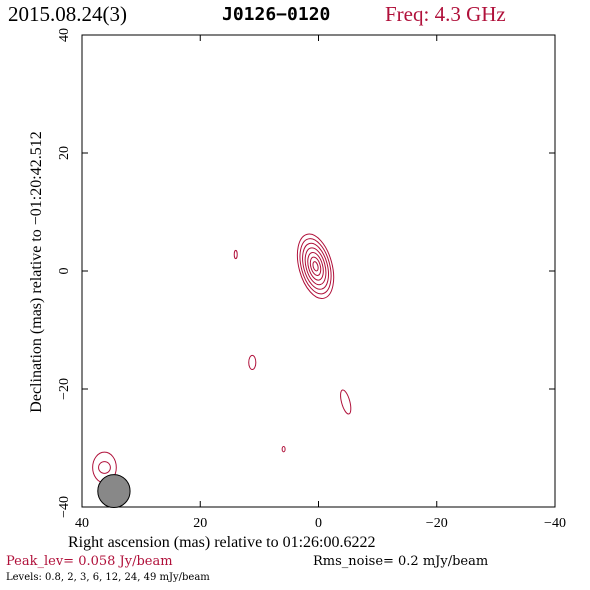  What do you see at coordinates (437, 523) in the screenshot?
I see `x-tick-label: −20` at bounding box center [437, 523].